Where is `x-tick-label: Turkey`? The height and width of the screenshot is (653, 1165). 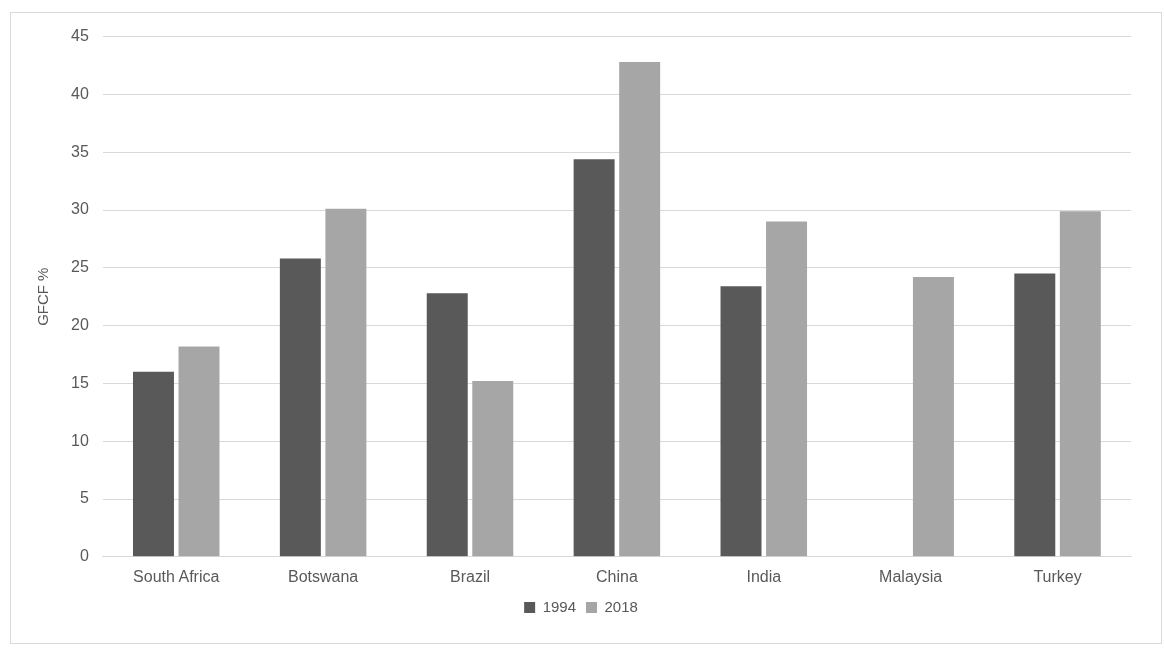 x-tick-label: Turkey is located at coordinates (1057, 576).